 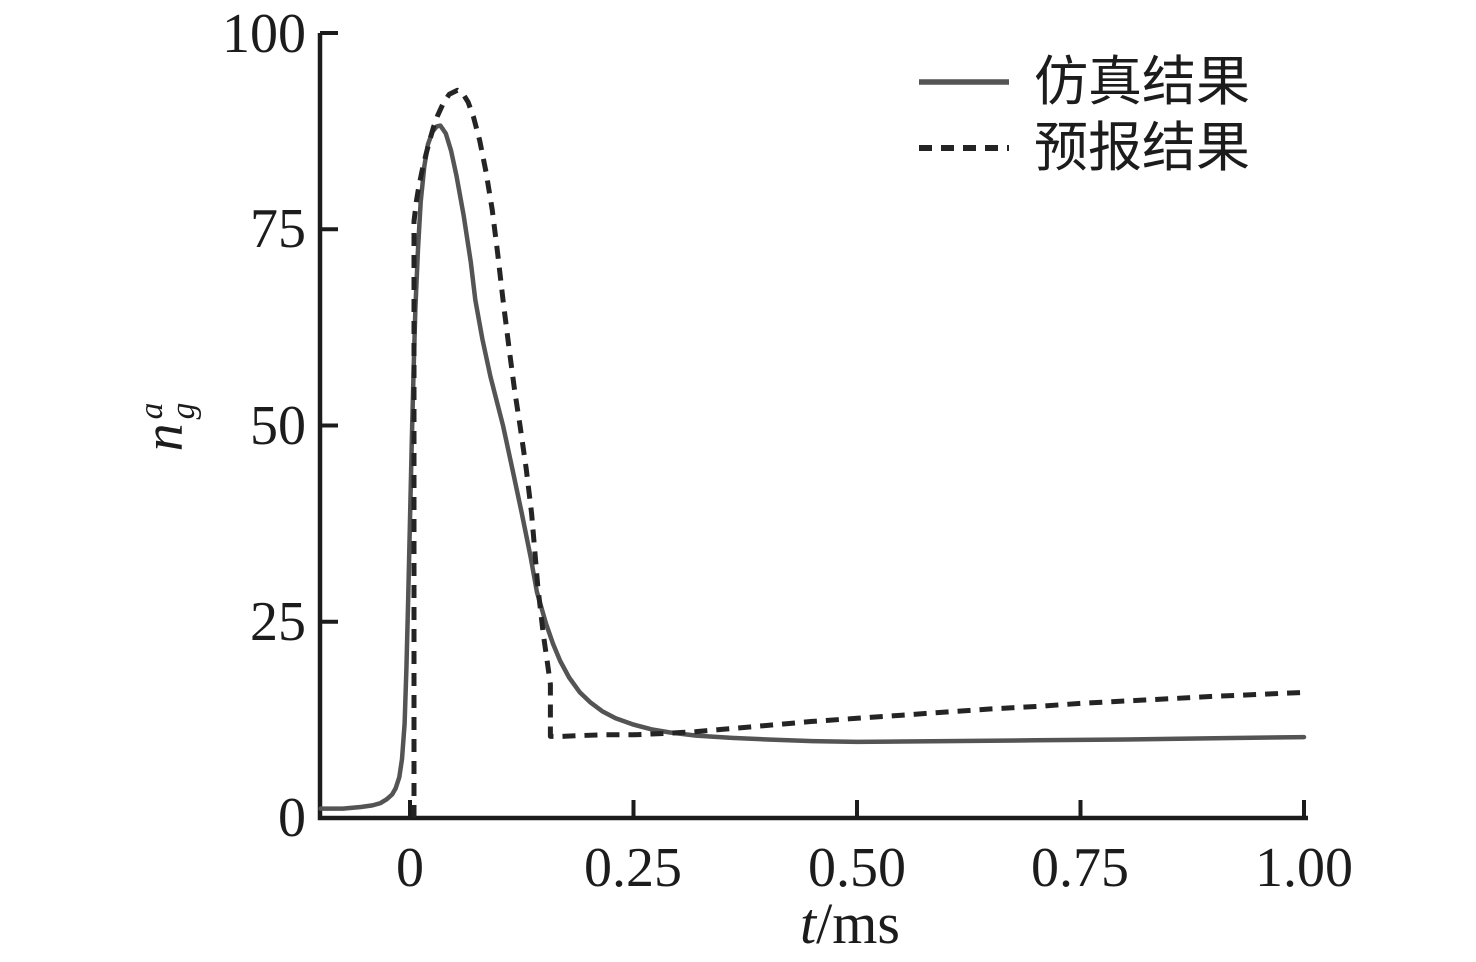 What do you see at coordinates (164, 437) in the screenshot?
I see `y-axis-variable: n` at bounding box center [164, 437].